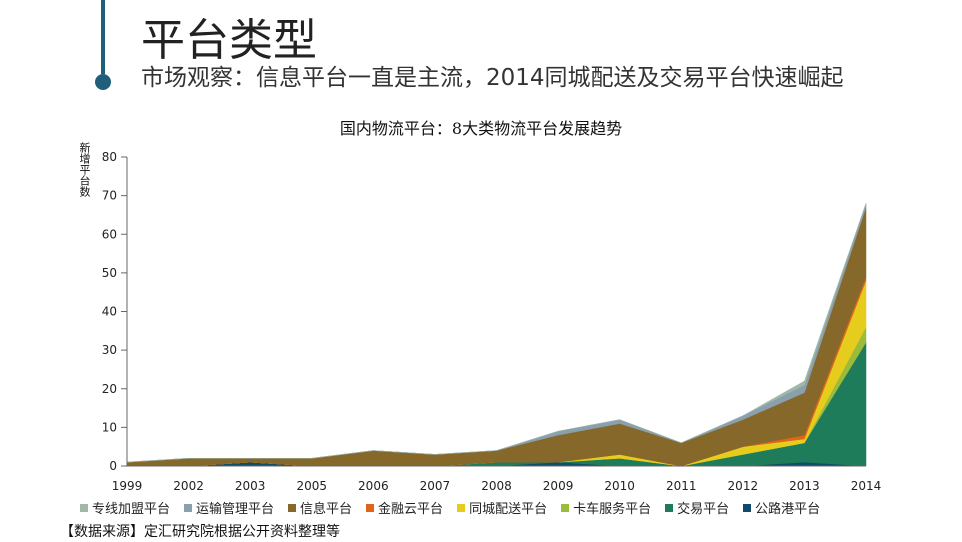  I want to click on x-tick-label: 2007, so click(435, 486).